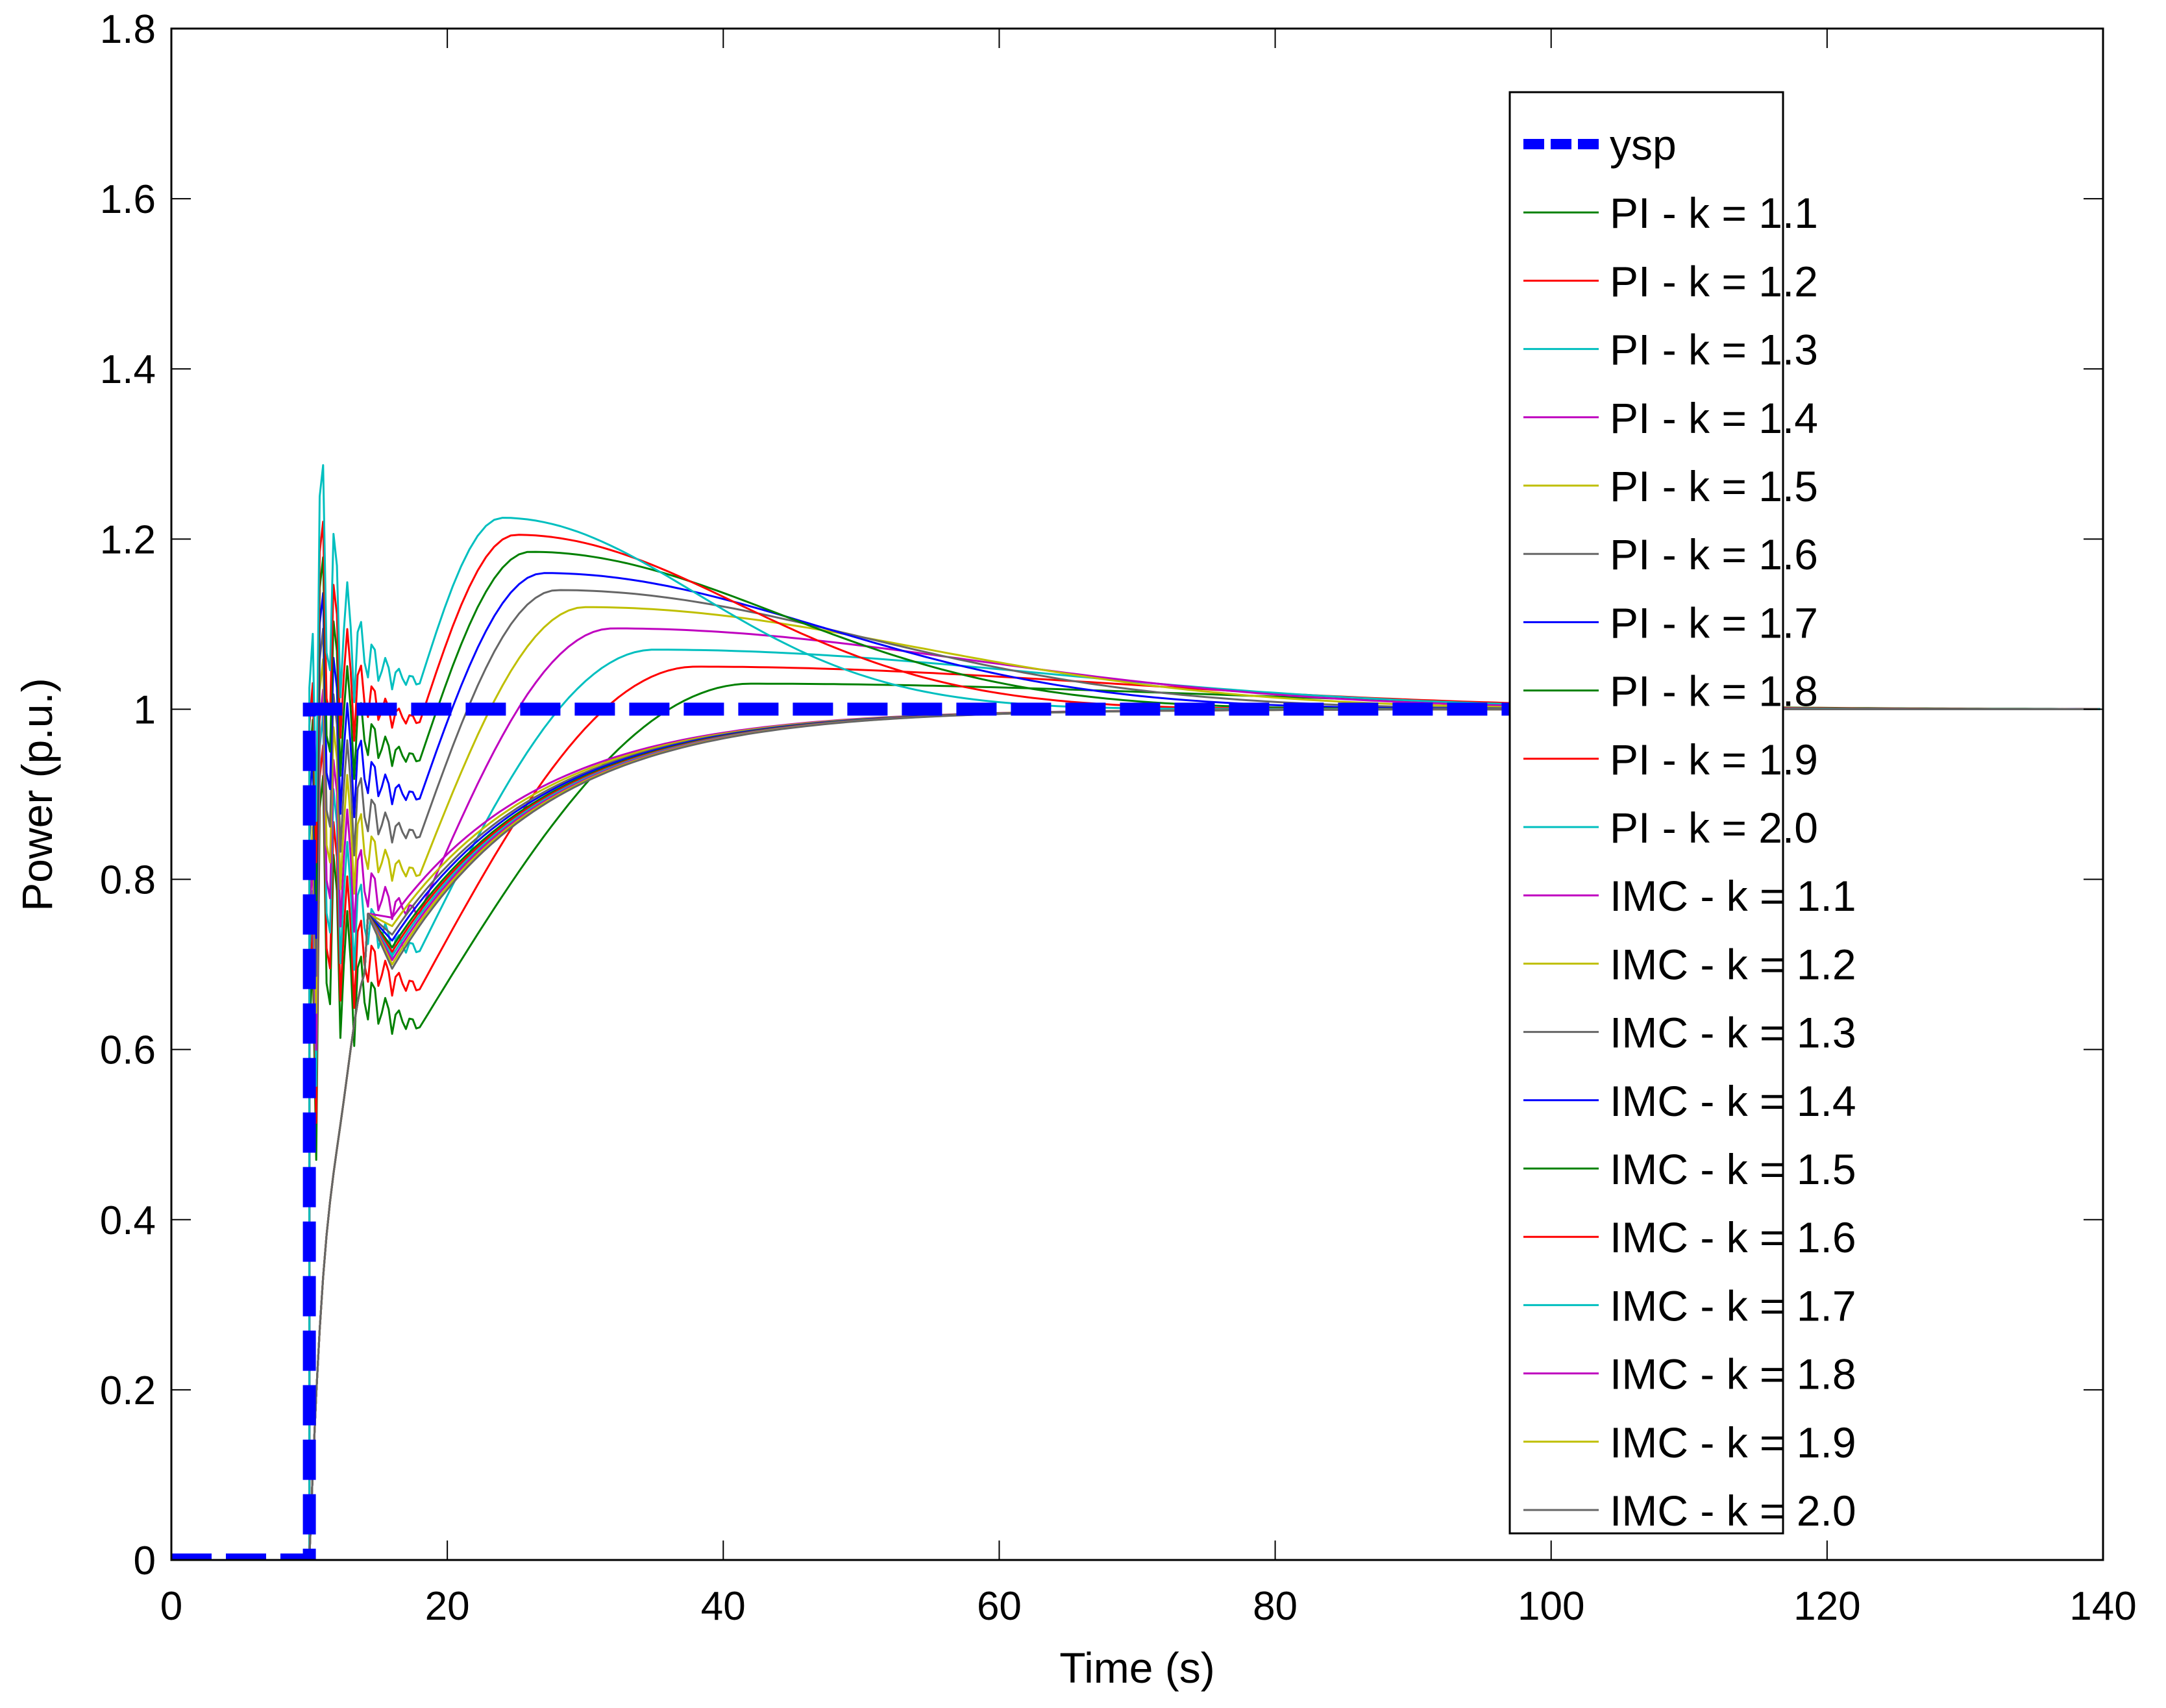 The image size is (2166, 1708). I want to click on legend-item: PI - k = 1.2, so click(1671, 281).